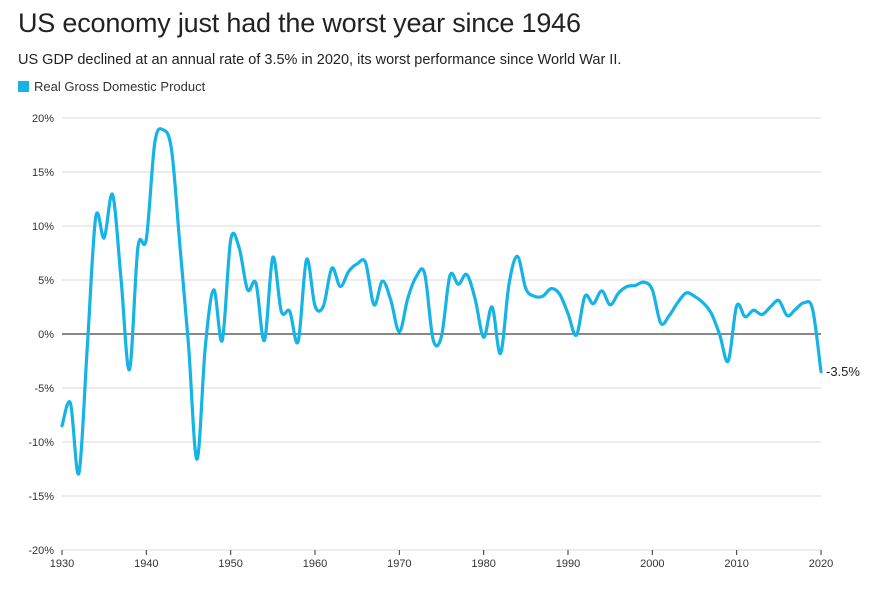 The width and height of the screenshot is (870, 592). I want to click on x-tick-label: 2010, so click(736, 564).